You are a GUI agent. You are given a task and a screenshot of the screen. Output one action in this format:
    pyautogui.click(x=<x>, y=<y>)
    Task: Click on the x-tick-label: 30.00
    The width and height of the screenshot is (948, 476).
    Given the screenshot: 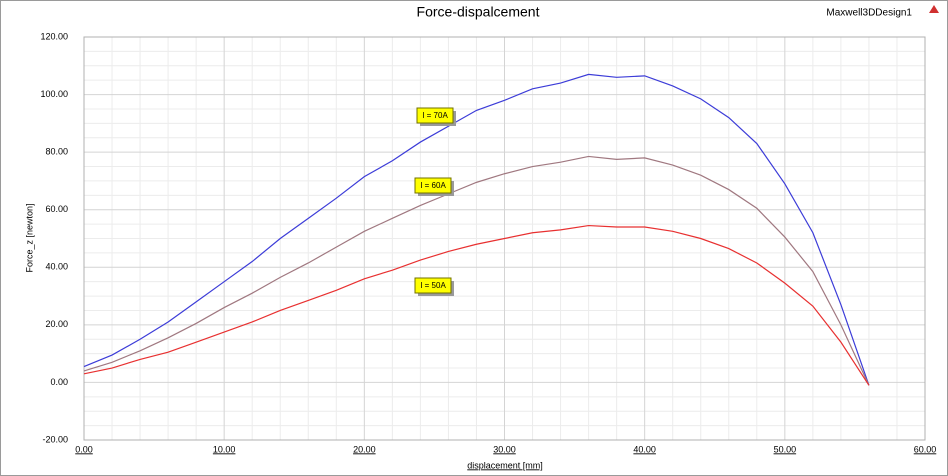 What is the action you would take?
    pyautogui.click(x=504, y=449)
    